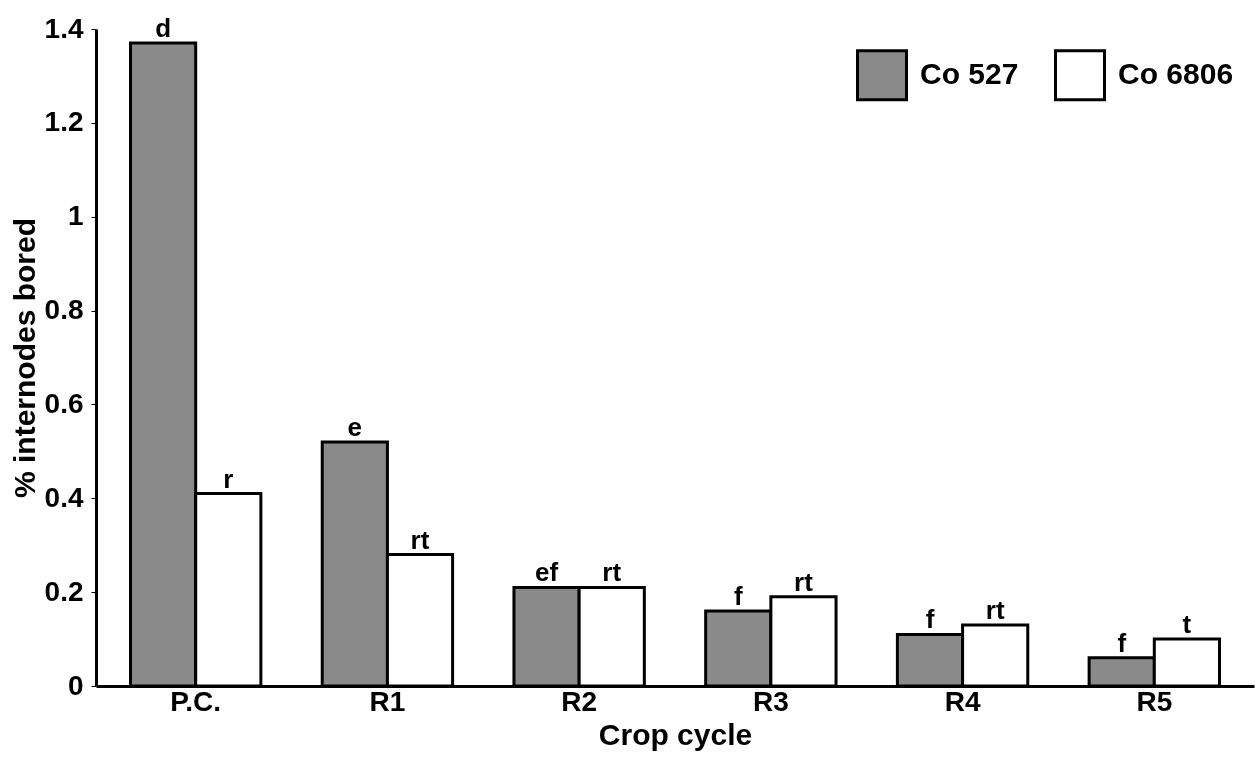 The image size is (1256, 760). What do you see at coordinates (579, 701) in the screenshot?
I see `x-tick-label: R2` at bounding box center [579, 701].